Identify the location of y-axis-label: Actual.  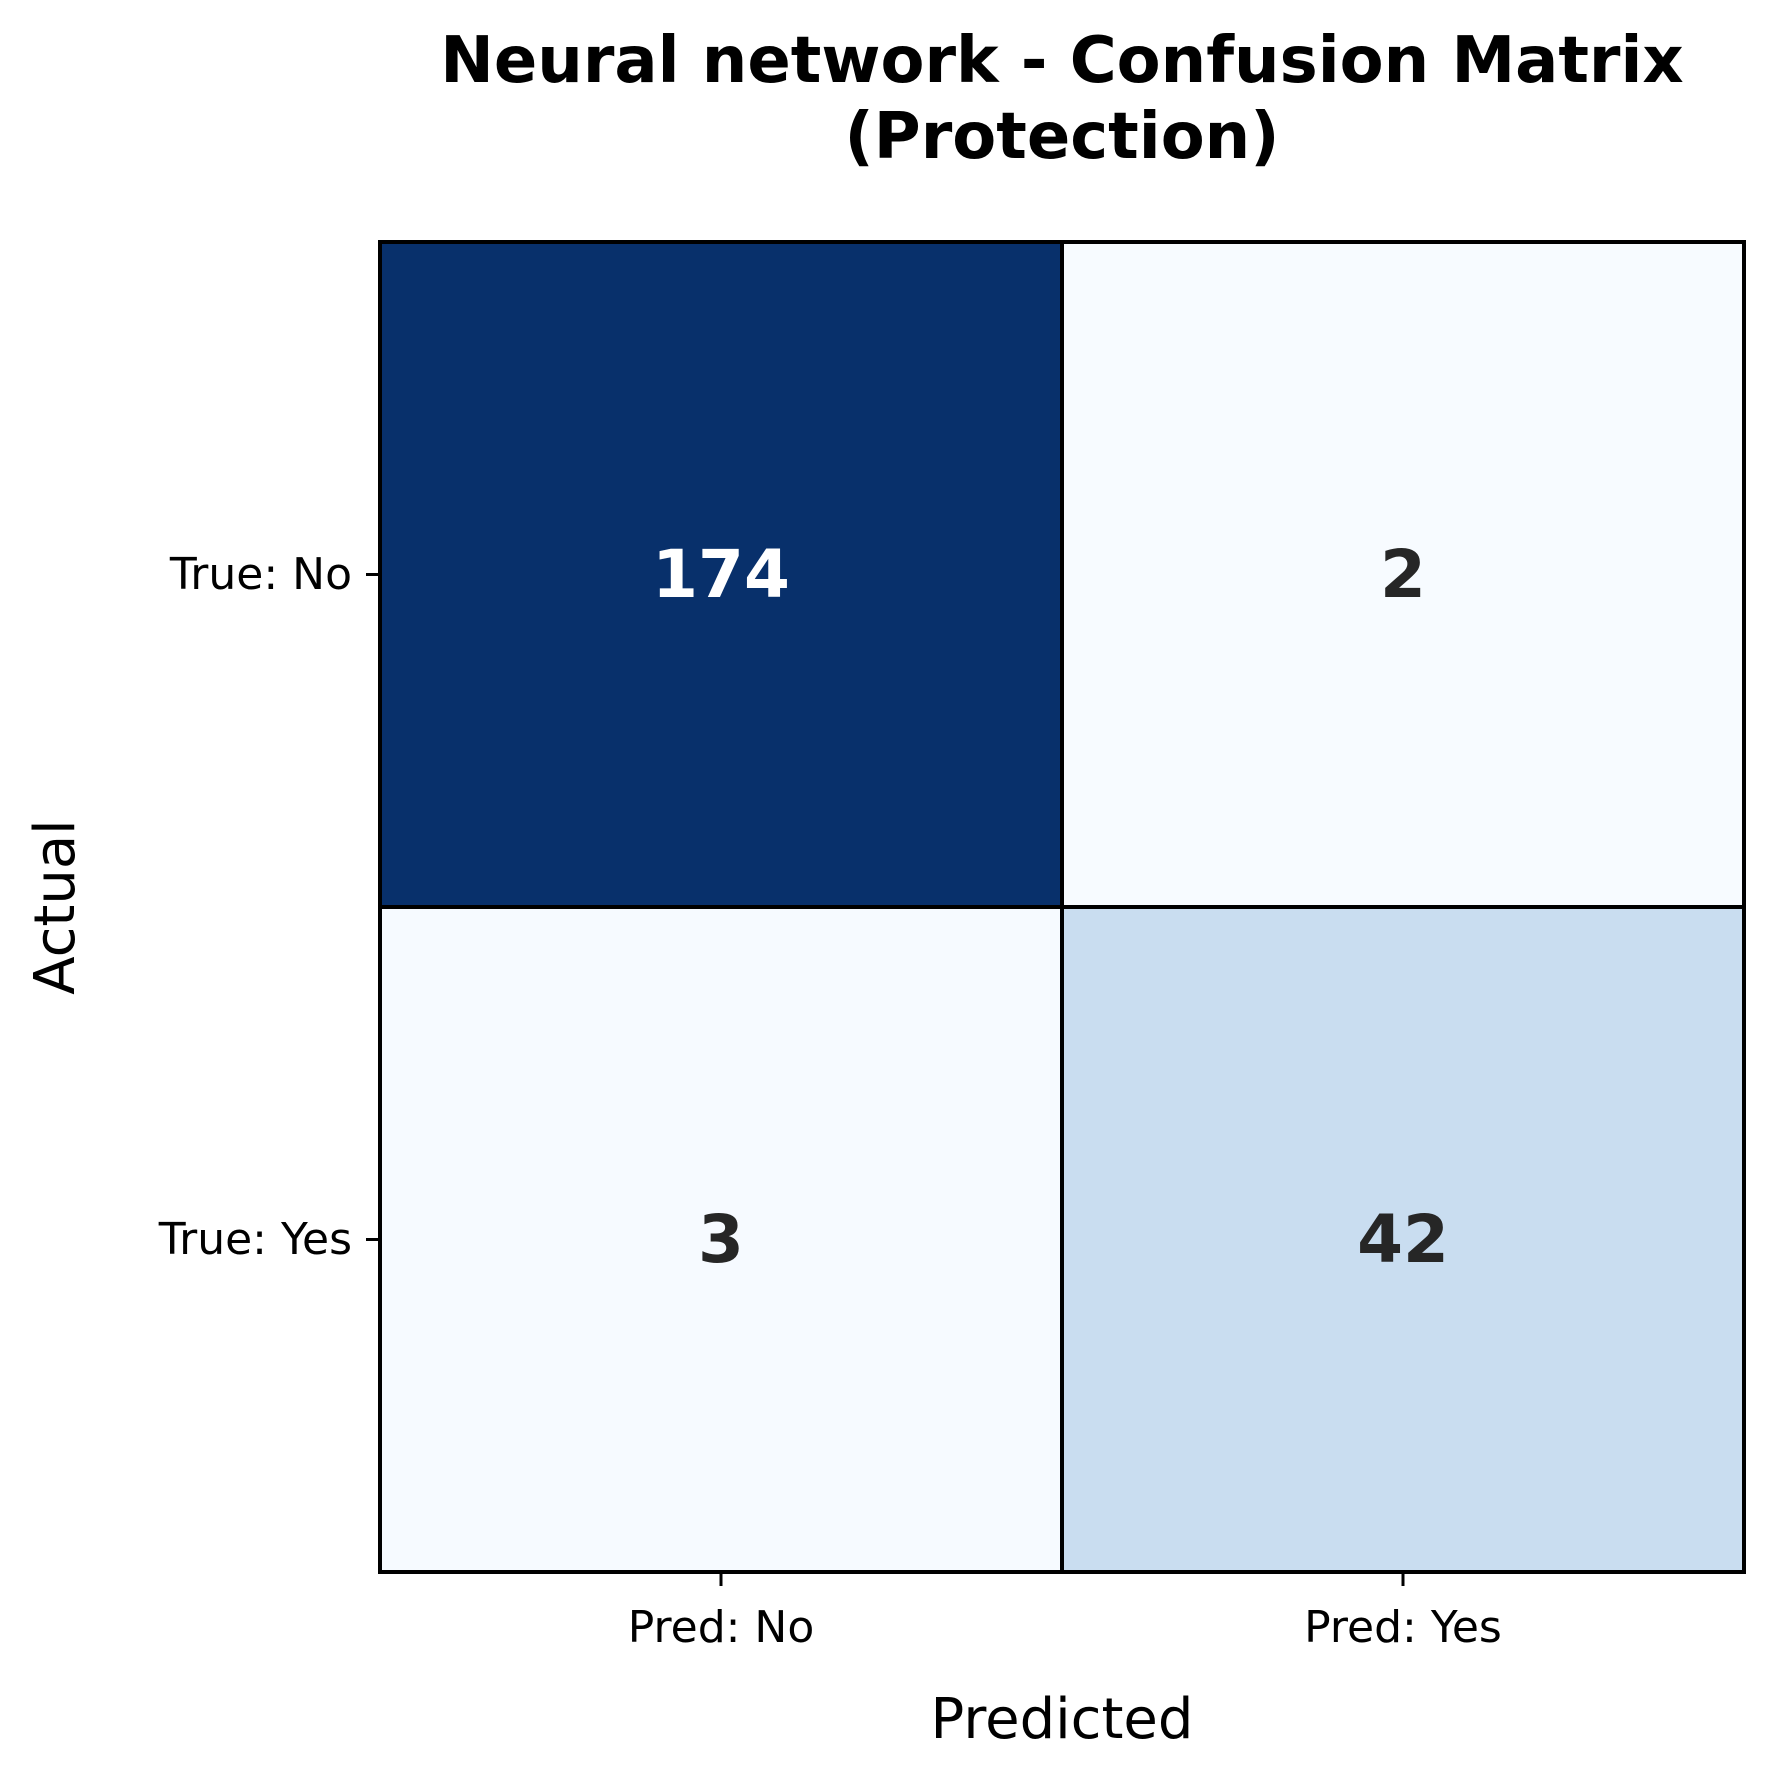
(55, 906).